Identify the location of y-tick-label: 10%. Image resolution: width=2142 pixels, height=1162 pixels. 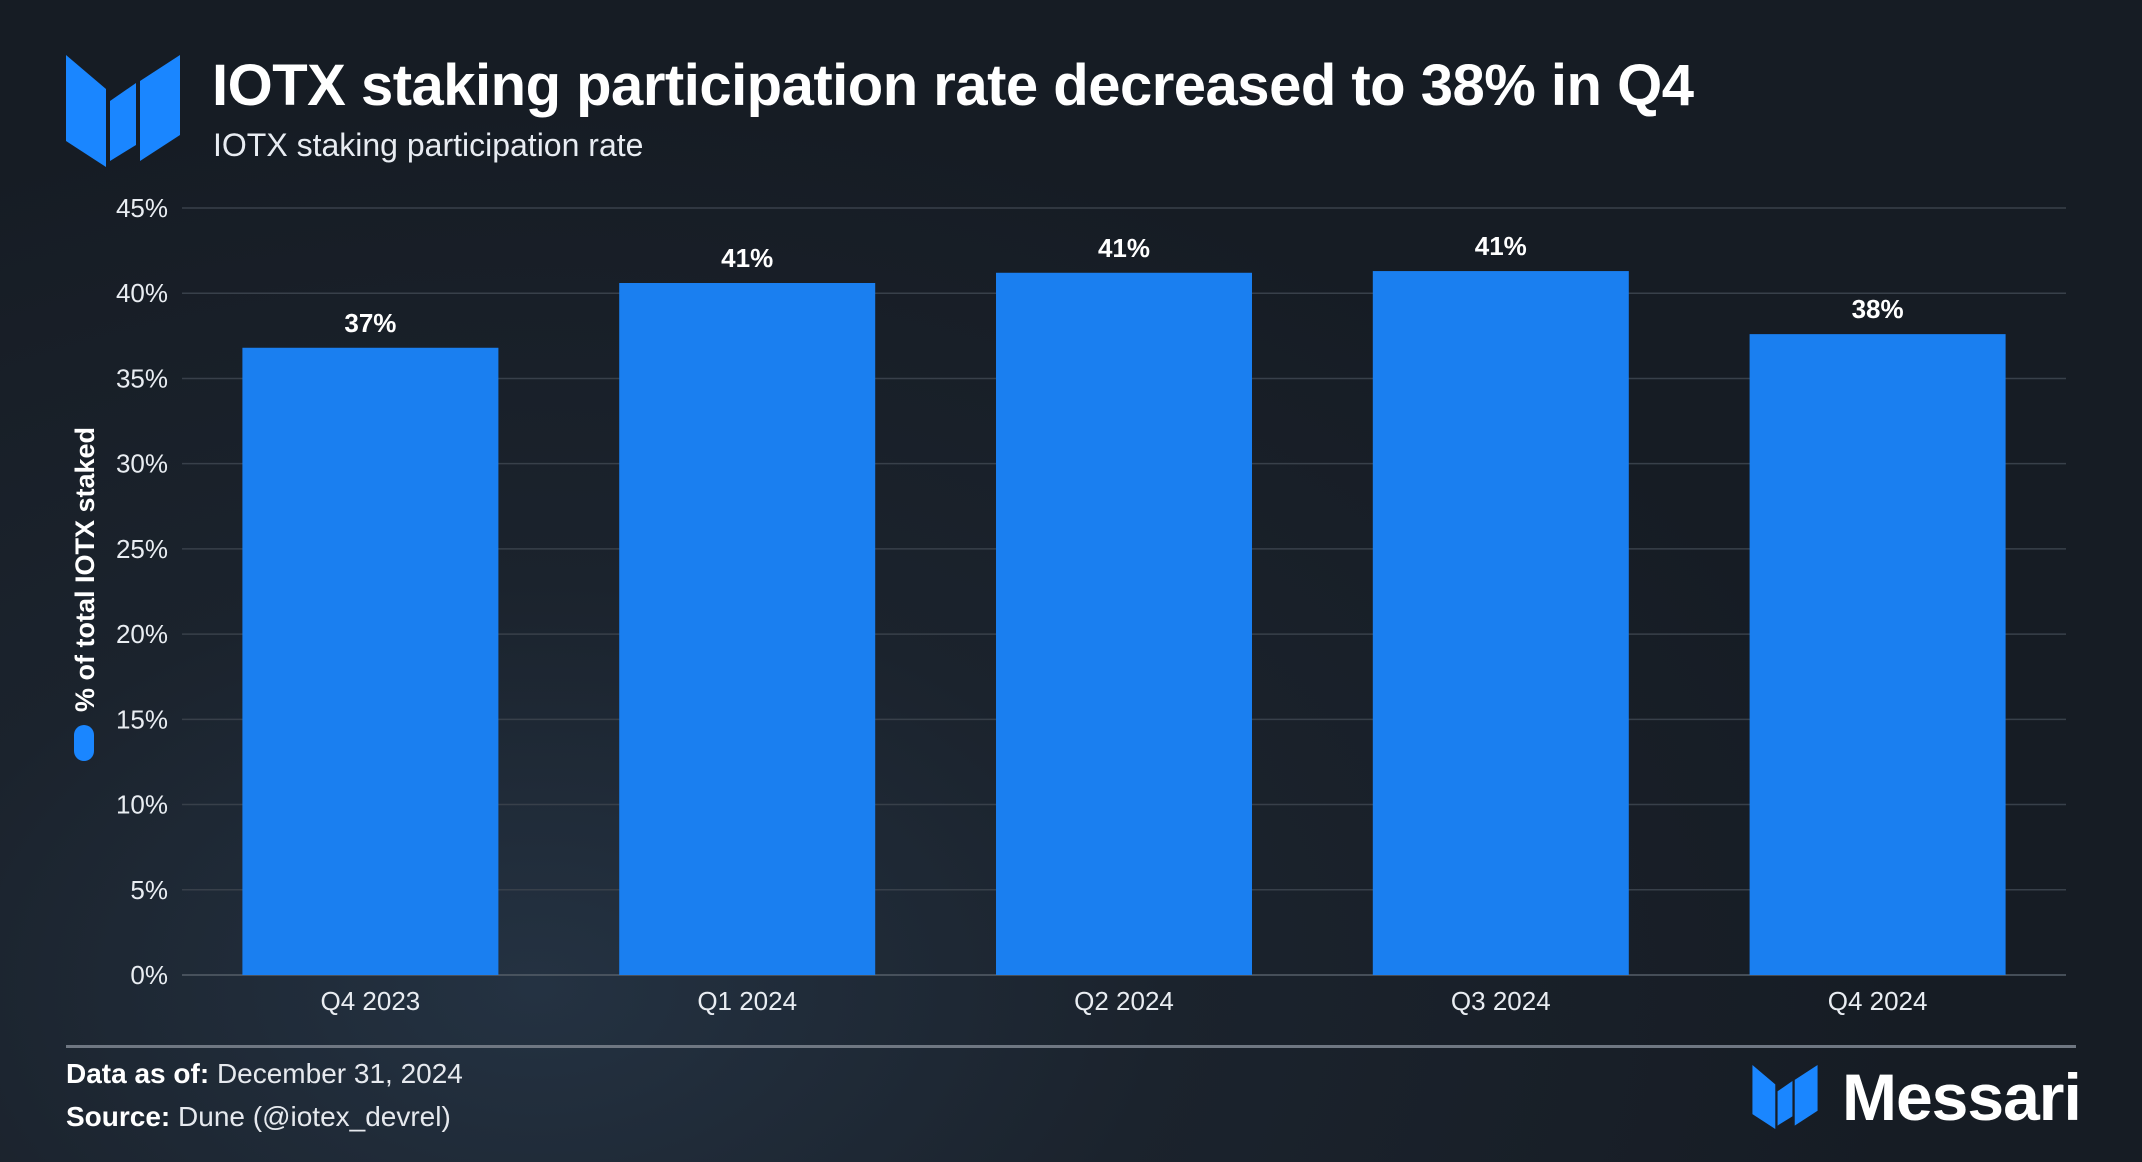
(142, 805).